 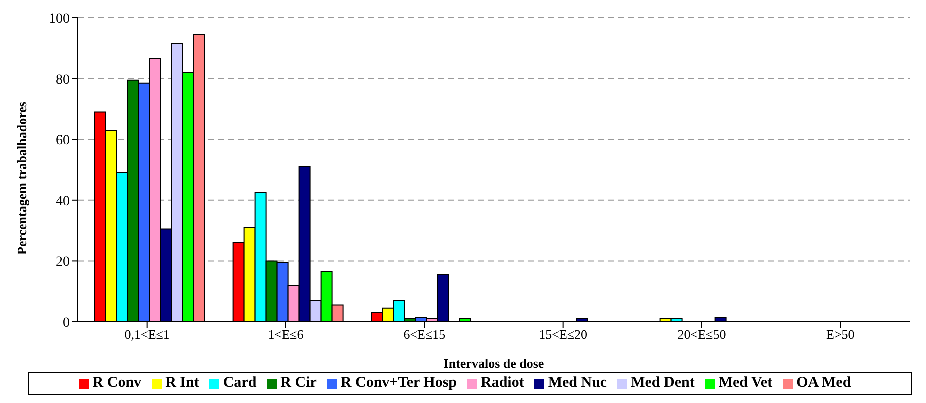 I want to click on legend-label: Radiot, so click(x=502, y=383).